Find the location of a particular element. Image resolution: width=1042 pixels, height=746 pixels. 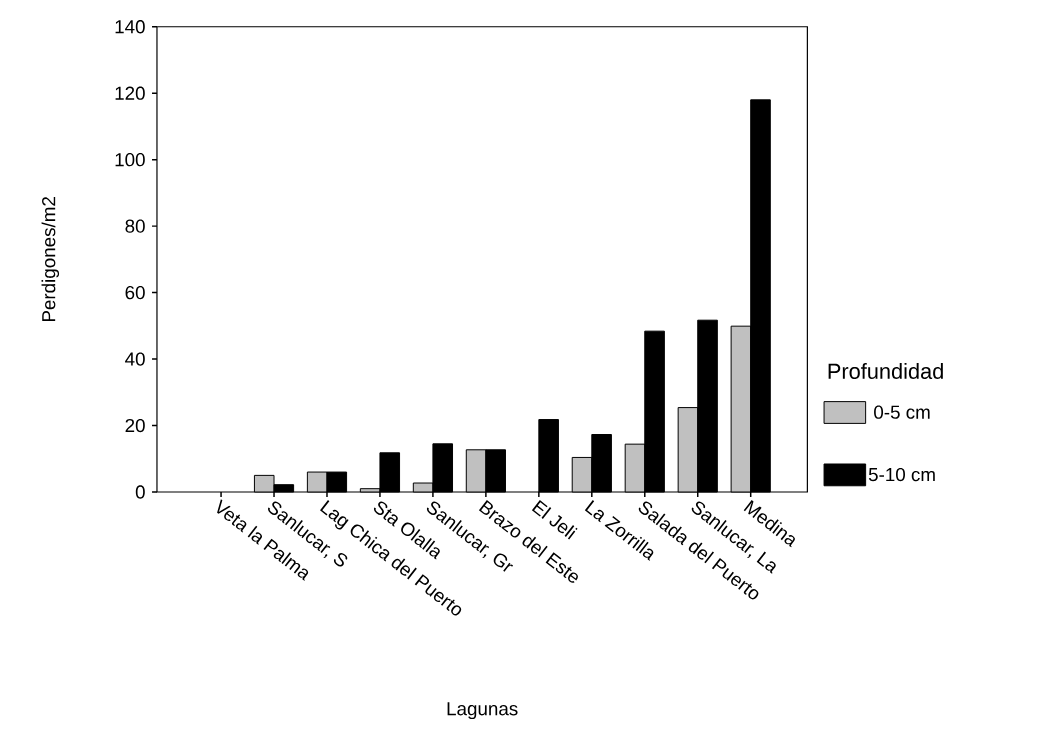

y-tick-label: 20 is located at coordinates (135, 425).